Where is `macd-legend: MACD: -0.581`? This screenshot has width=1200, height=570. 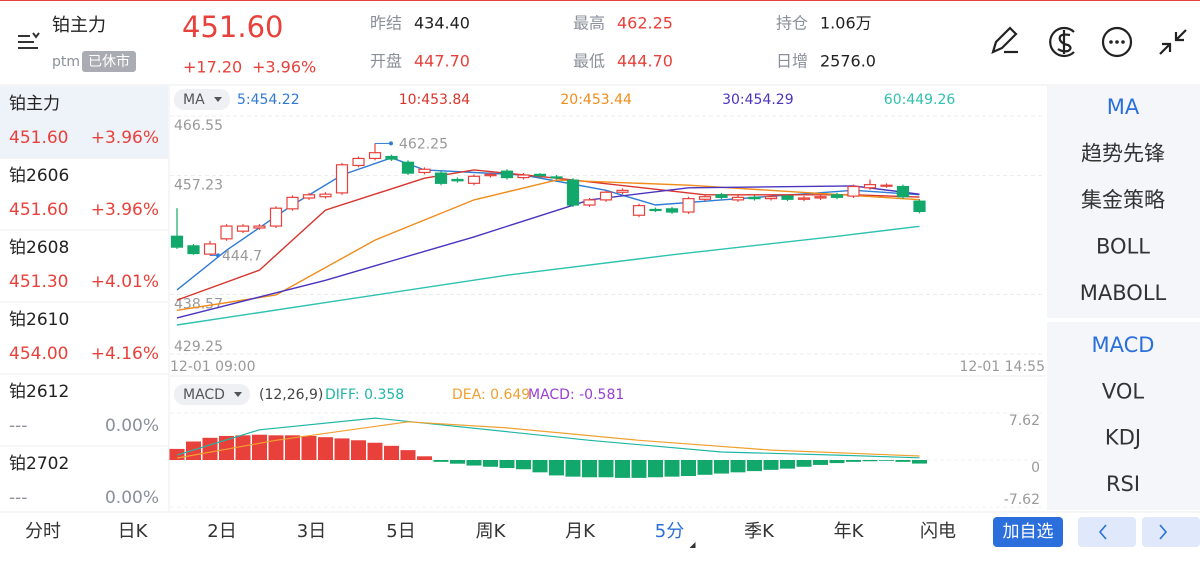 macd-legend: MACD: -0.581 is located at coordinates (576, 395).